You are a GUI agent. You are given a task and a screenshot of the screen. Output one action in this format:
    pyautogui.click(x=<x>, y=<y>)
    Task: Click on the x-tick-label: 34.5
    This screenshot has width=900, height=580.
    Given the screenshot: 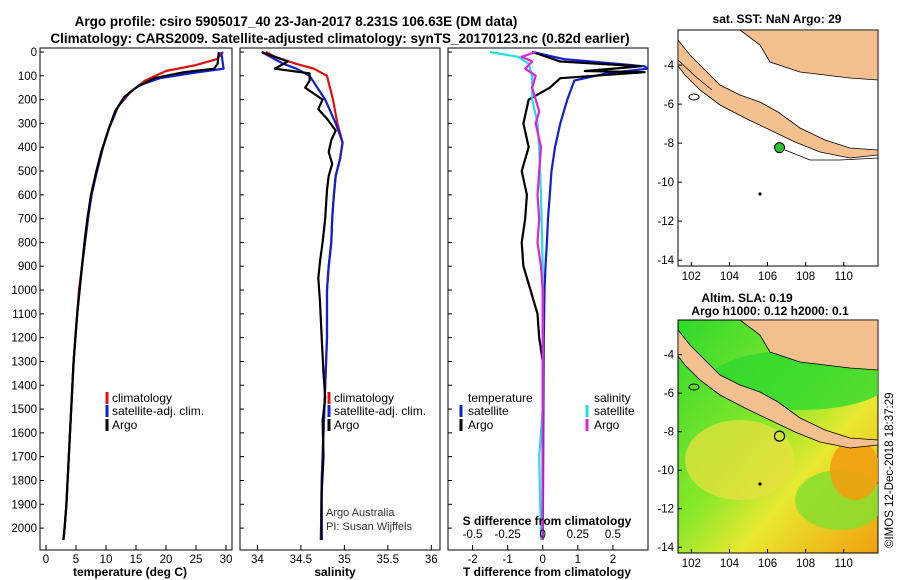 What is the action you would take?
    pyautogui.click(x=301, y=560)
    